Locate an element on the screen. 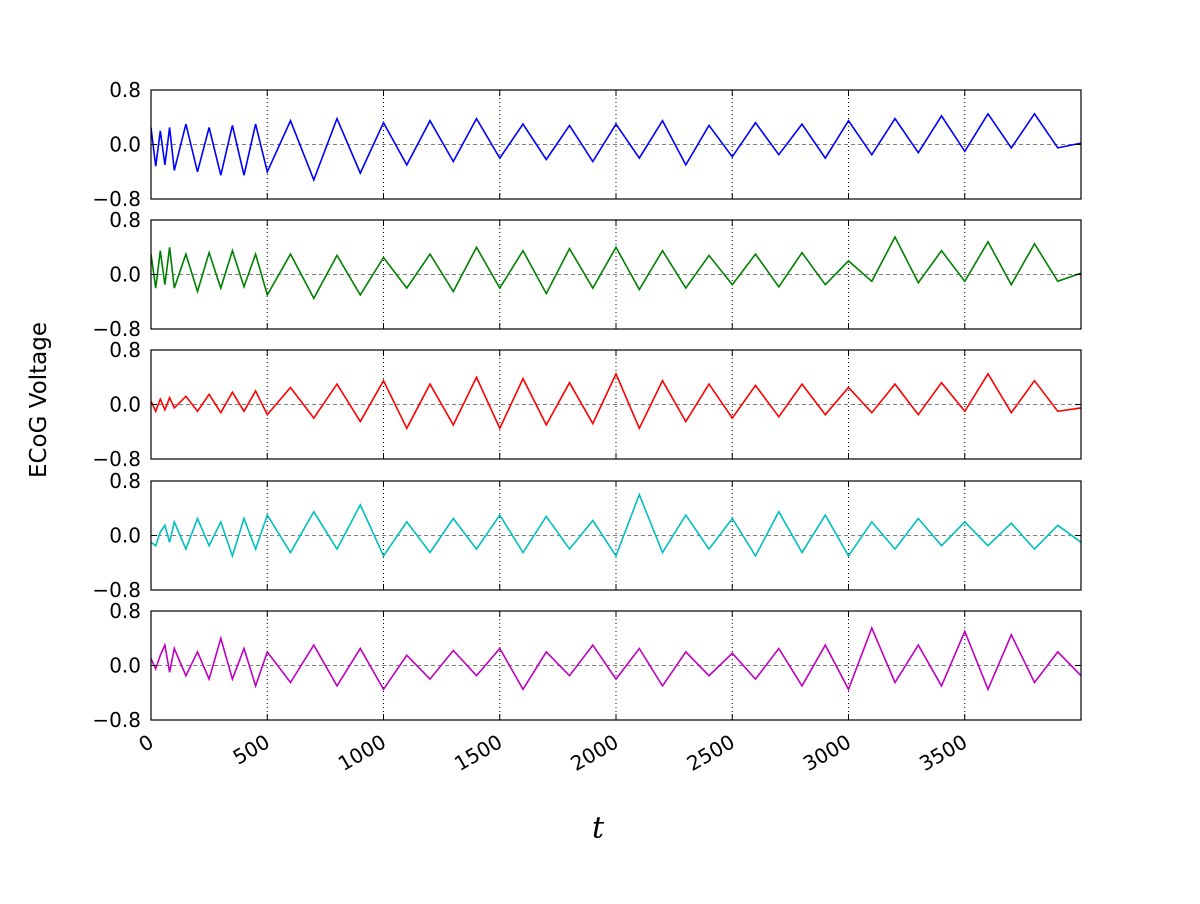  x-tick-label: 0 is located at coordinates (145, 743).